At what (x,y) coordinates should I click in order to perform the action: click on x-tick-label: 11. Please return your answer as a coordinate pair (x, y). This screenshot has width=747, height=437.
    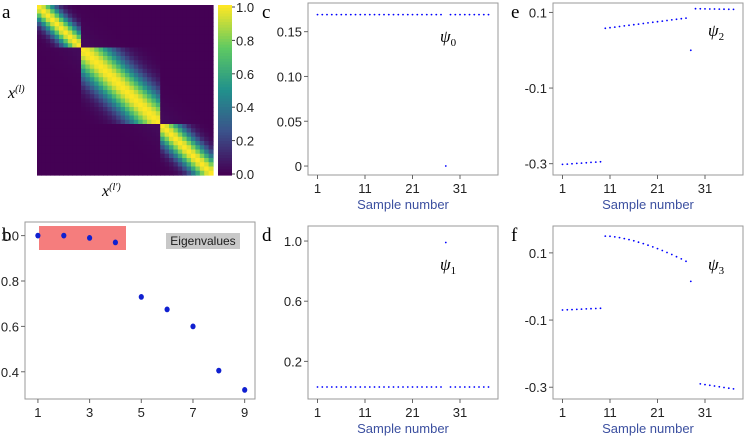
    Looking at the image, I should click on (365, 412).